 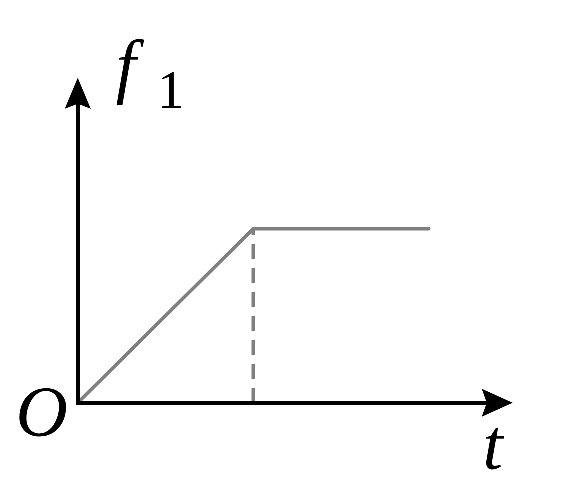 What do you see at coordinates (152, 60) in the screenshot?
I see `y-axis-title: f₁` at bounding box center [152, 60].